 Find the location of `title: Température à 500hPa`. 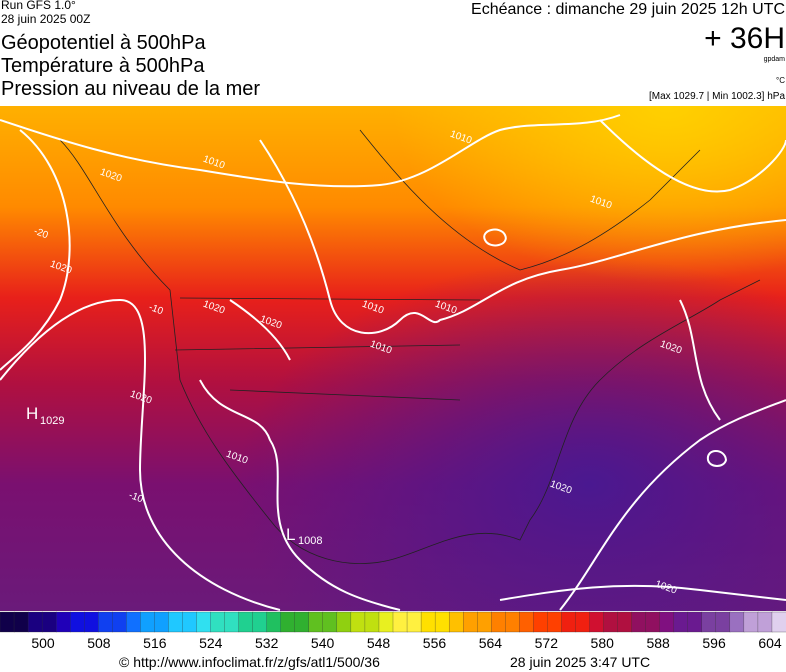

title: Température à 500hPa is located at coordinates (103, 66).